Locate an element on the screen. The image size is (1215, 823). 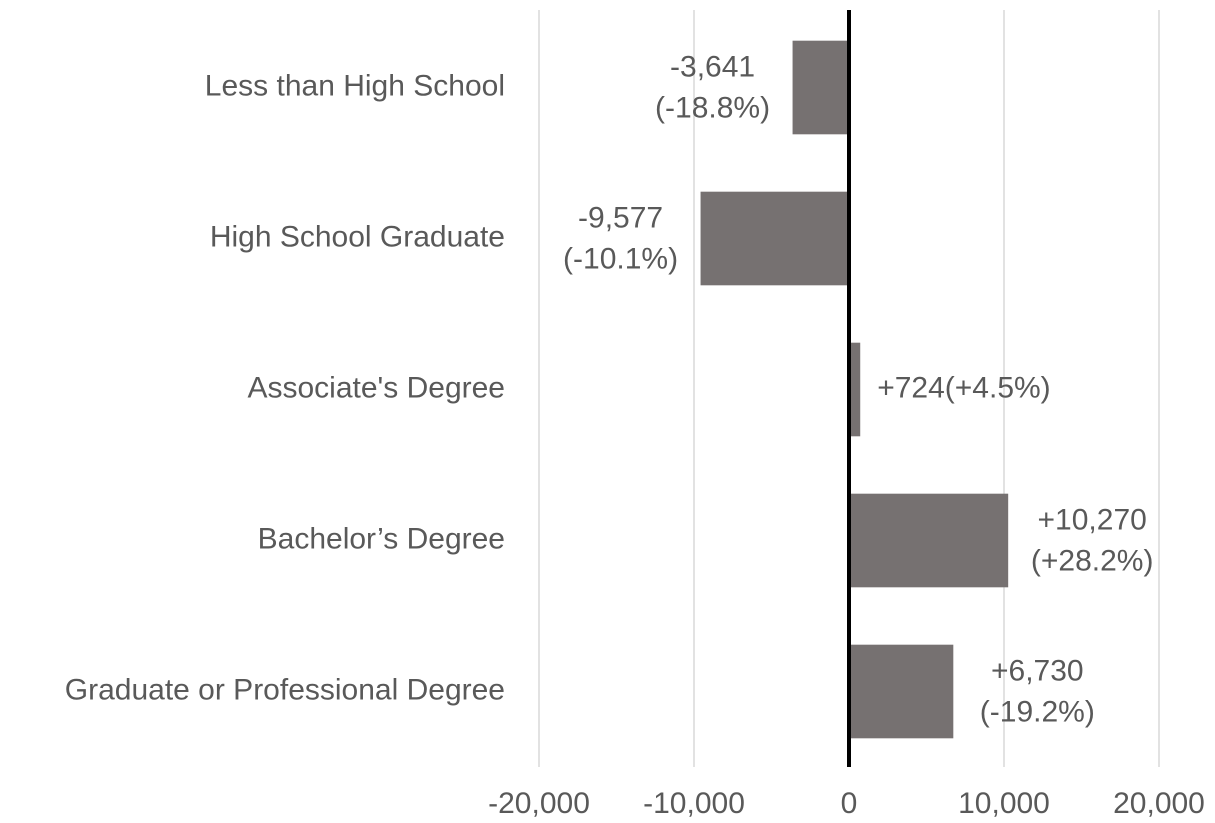
x-tick-label: 10,000 is located at coordinates (1004, 803).